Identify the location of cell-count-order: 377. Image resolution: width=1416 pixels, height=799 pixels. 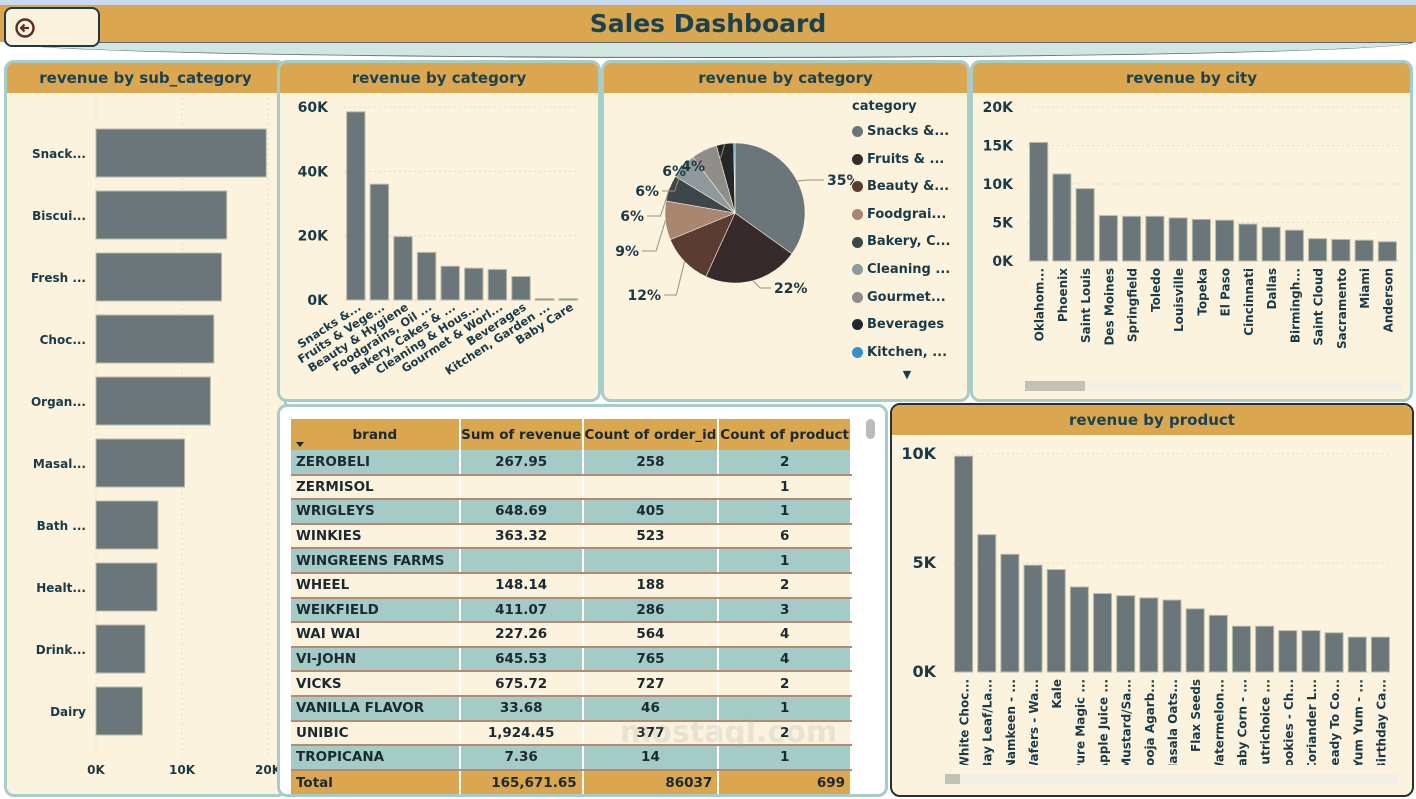
(651, 733).